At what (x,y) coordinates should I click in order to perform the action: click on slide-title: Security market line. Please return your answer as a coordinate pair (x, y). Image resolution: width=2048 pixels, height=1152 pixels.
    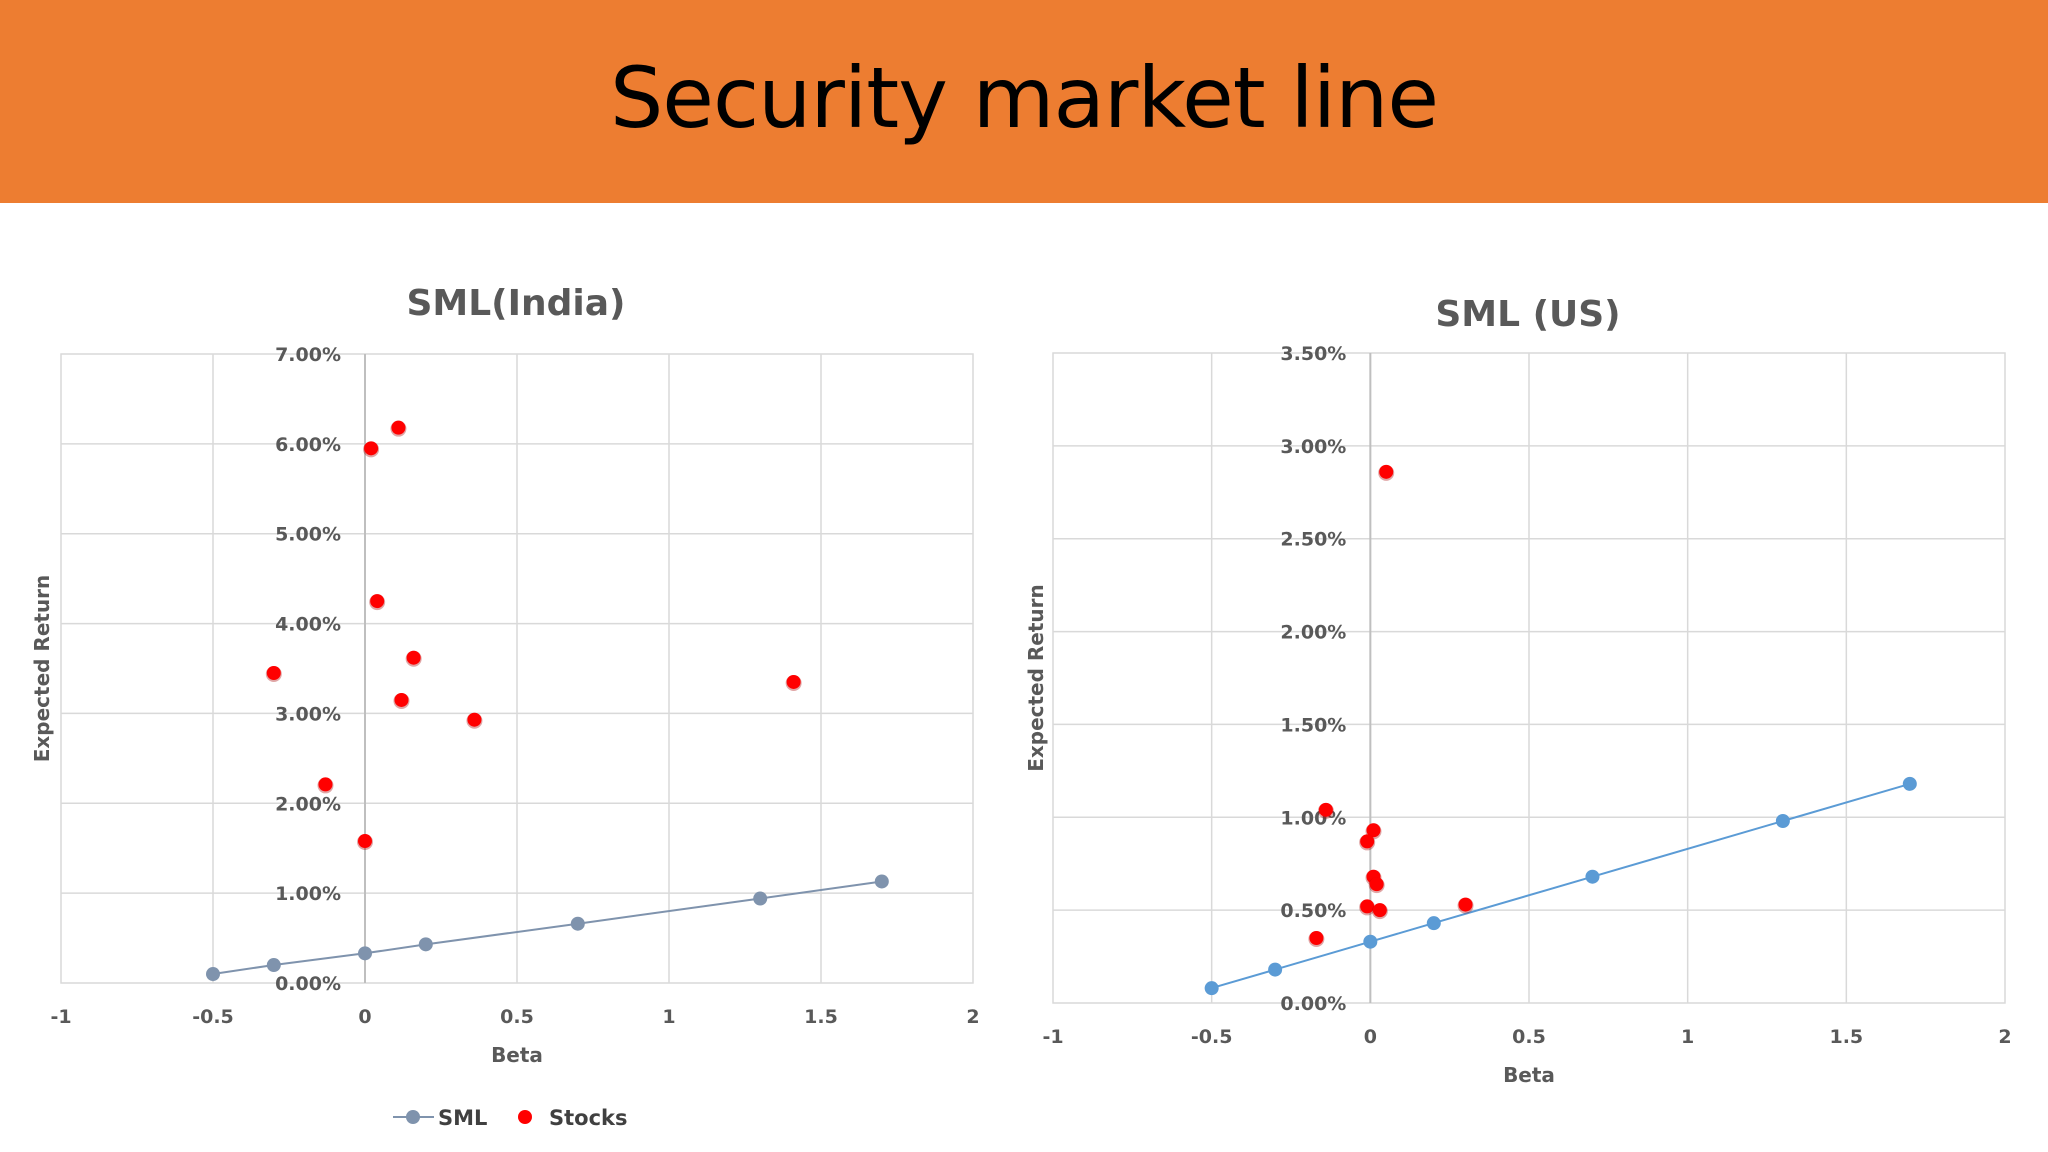
    Looking at the image, I should click on (1024, 97).